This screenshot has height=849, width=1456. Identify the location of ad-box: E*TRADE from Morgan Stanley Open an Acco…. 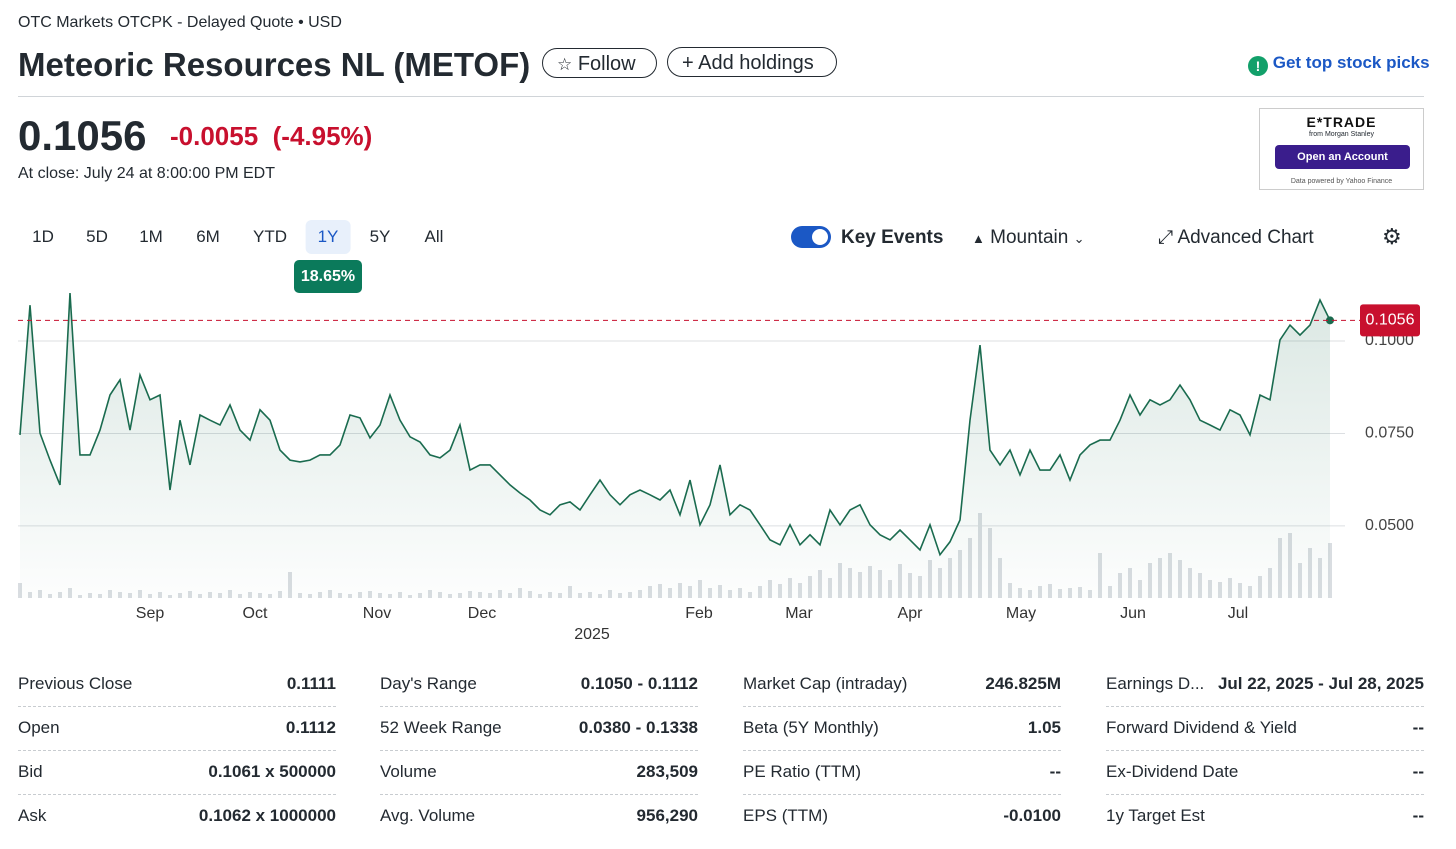
(1341, 149).